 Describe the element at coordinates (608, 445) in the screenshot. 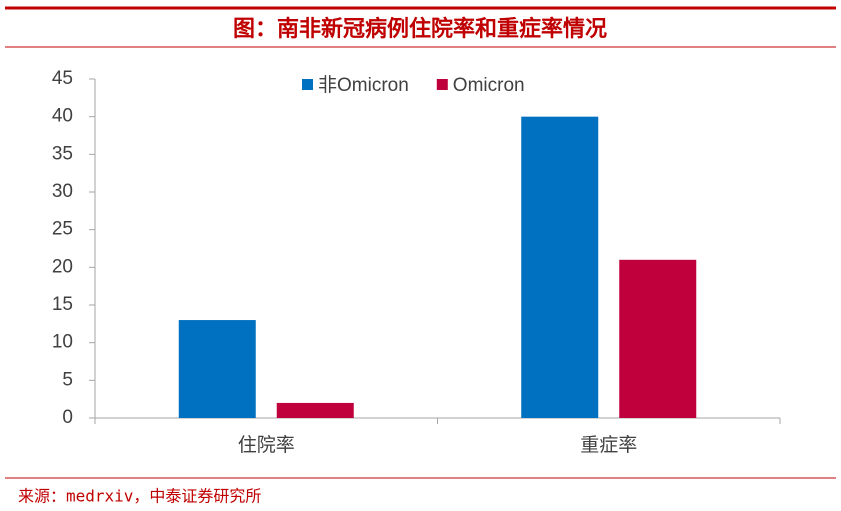

I see `x-tick-label: 重症率` at that location.